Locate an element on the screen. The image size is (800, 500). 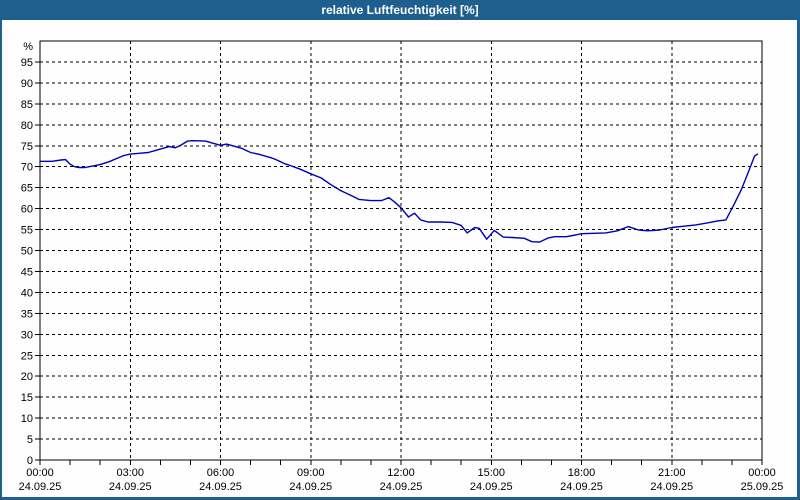
y-tick-label: 60 is located at coordinates (27, 210).